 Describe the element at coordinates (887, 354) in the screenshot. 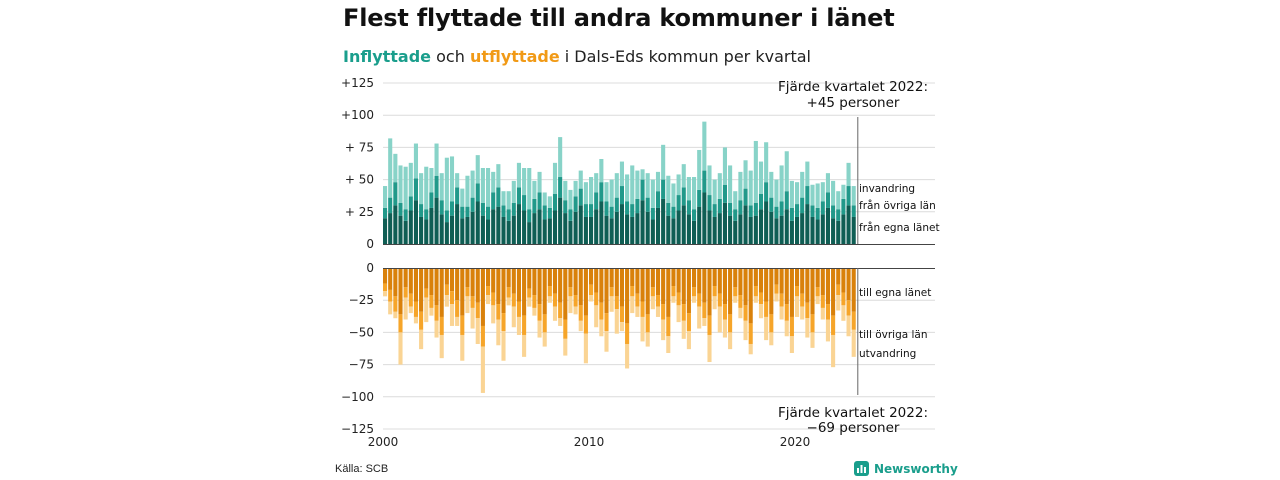

I see `outflow-series-label: utvandring` at that location.